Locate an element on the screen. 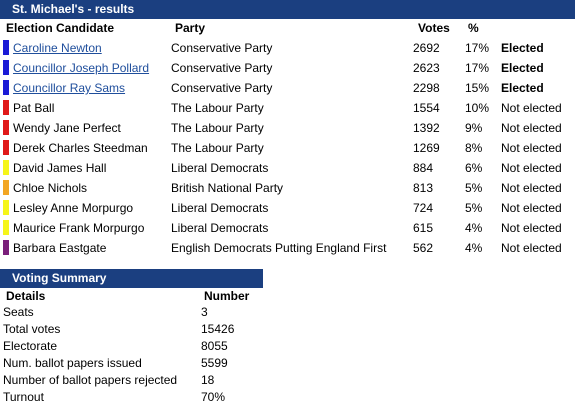 The image size is (575, 405). party-name: British National Party is located at coordinates (227, 188).